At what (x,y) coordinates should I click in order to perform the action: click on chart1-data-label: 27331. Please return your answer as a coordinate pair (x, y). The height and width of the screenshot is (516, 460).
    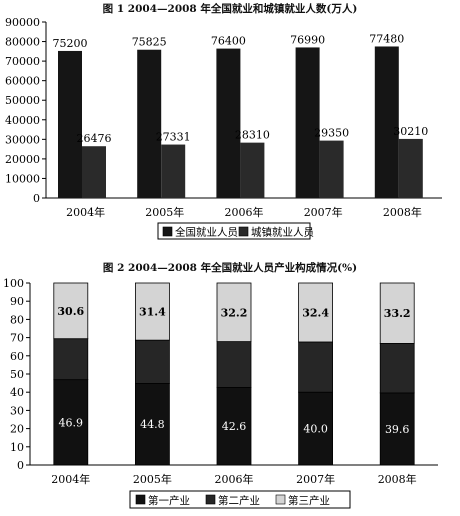
    Looking at the image, I should click on (173, 137).